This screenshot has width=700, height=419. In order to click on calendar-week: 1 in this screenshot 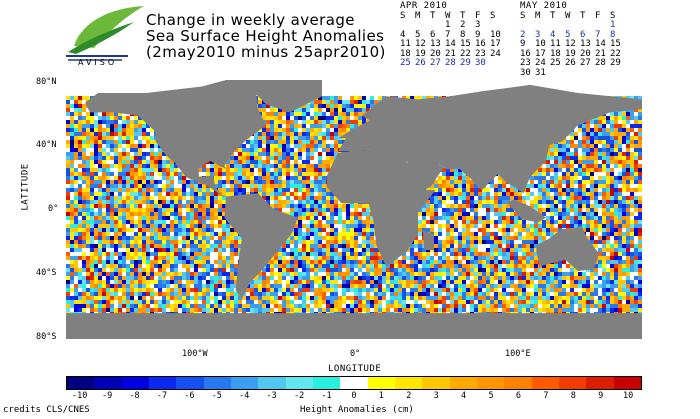, I will do `click(572, 25)`.